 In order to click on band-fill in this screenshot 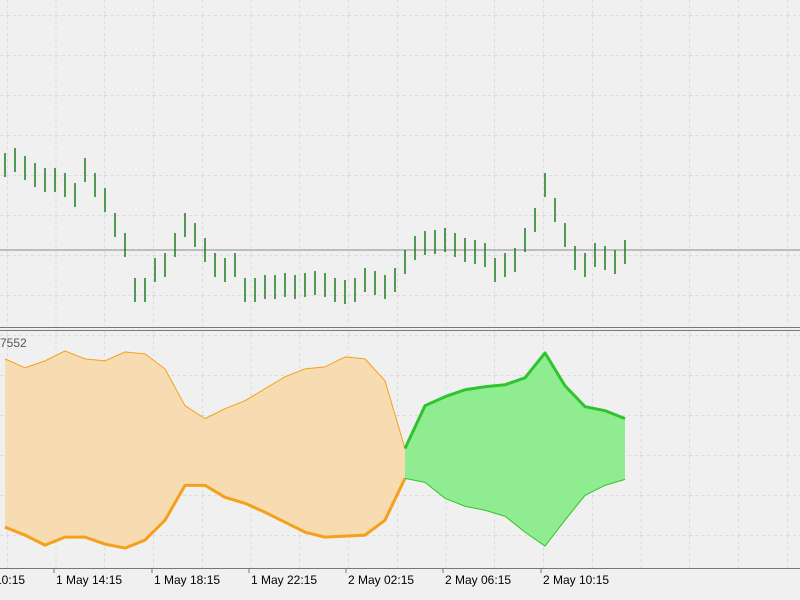, I will do `click(515, 449)`.